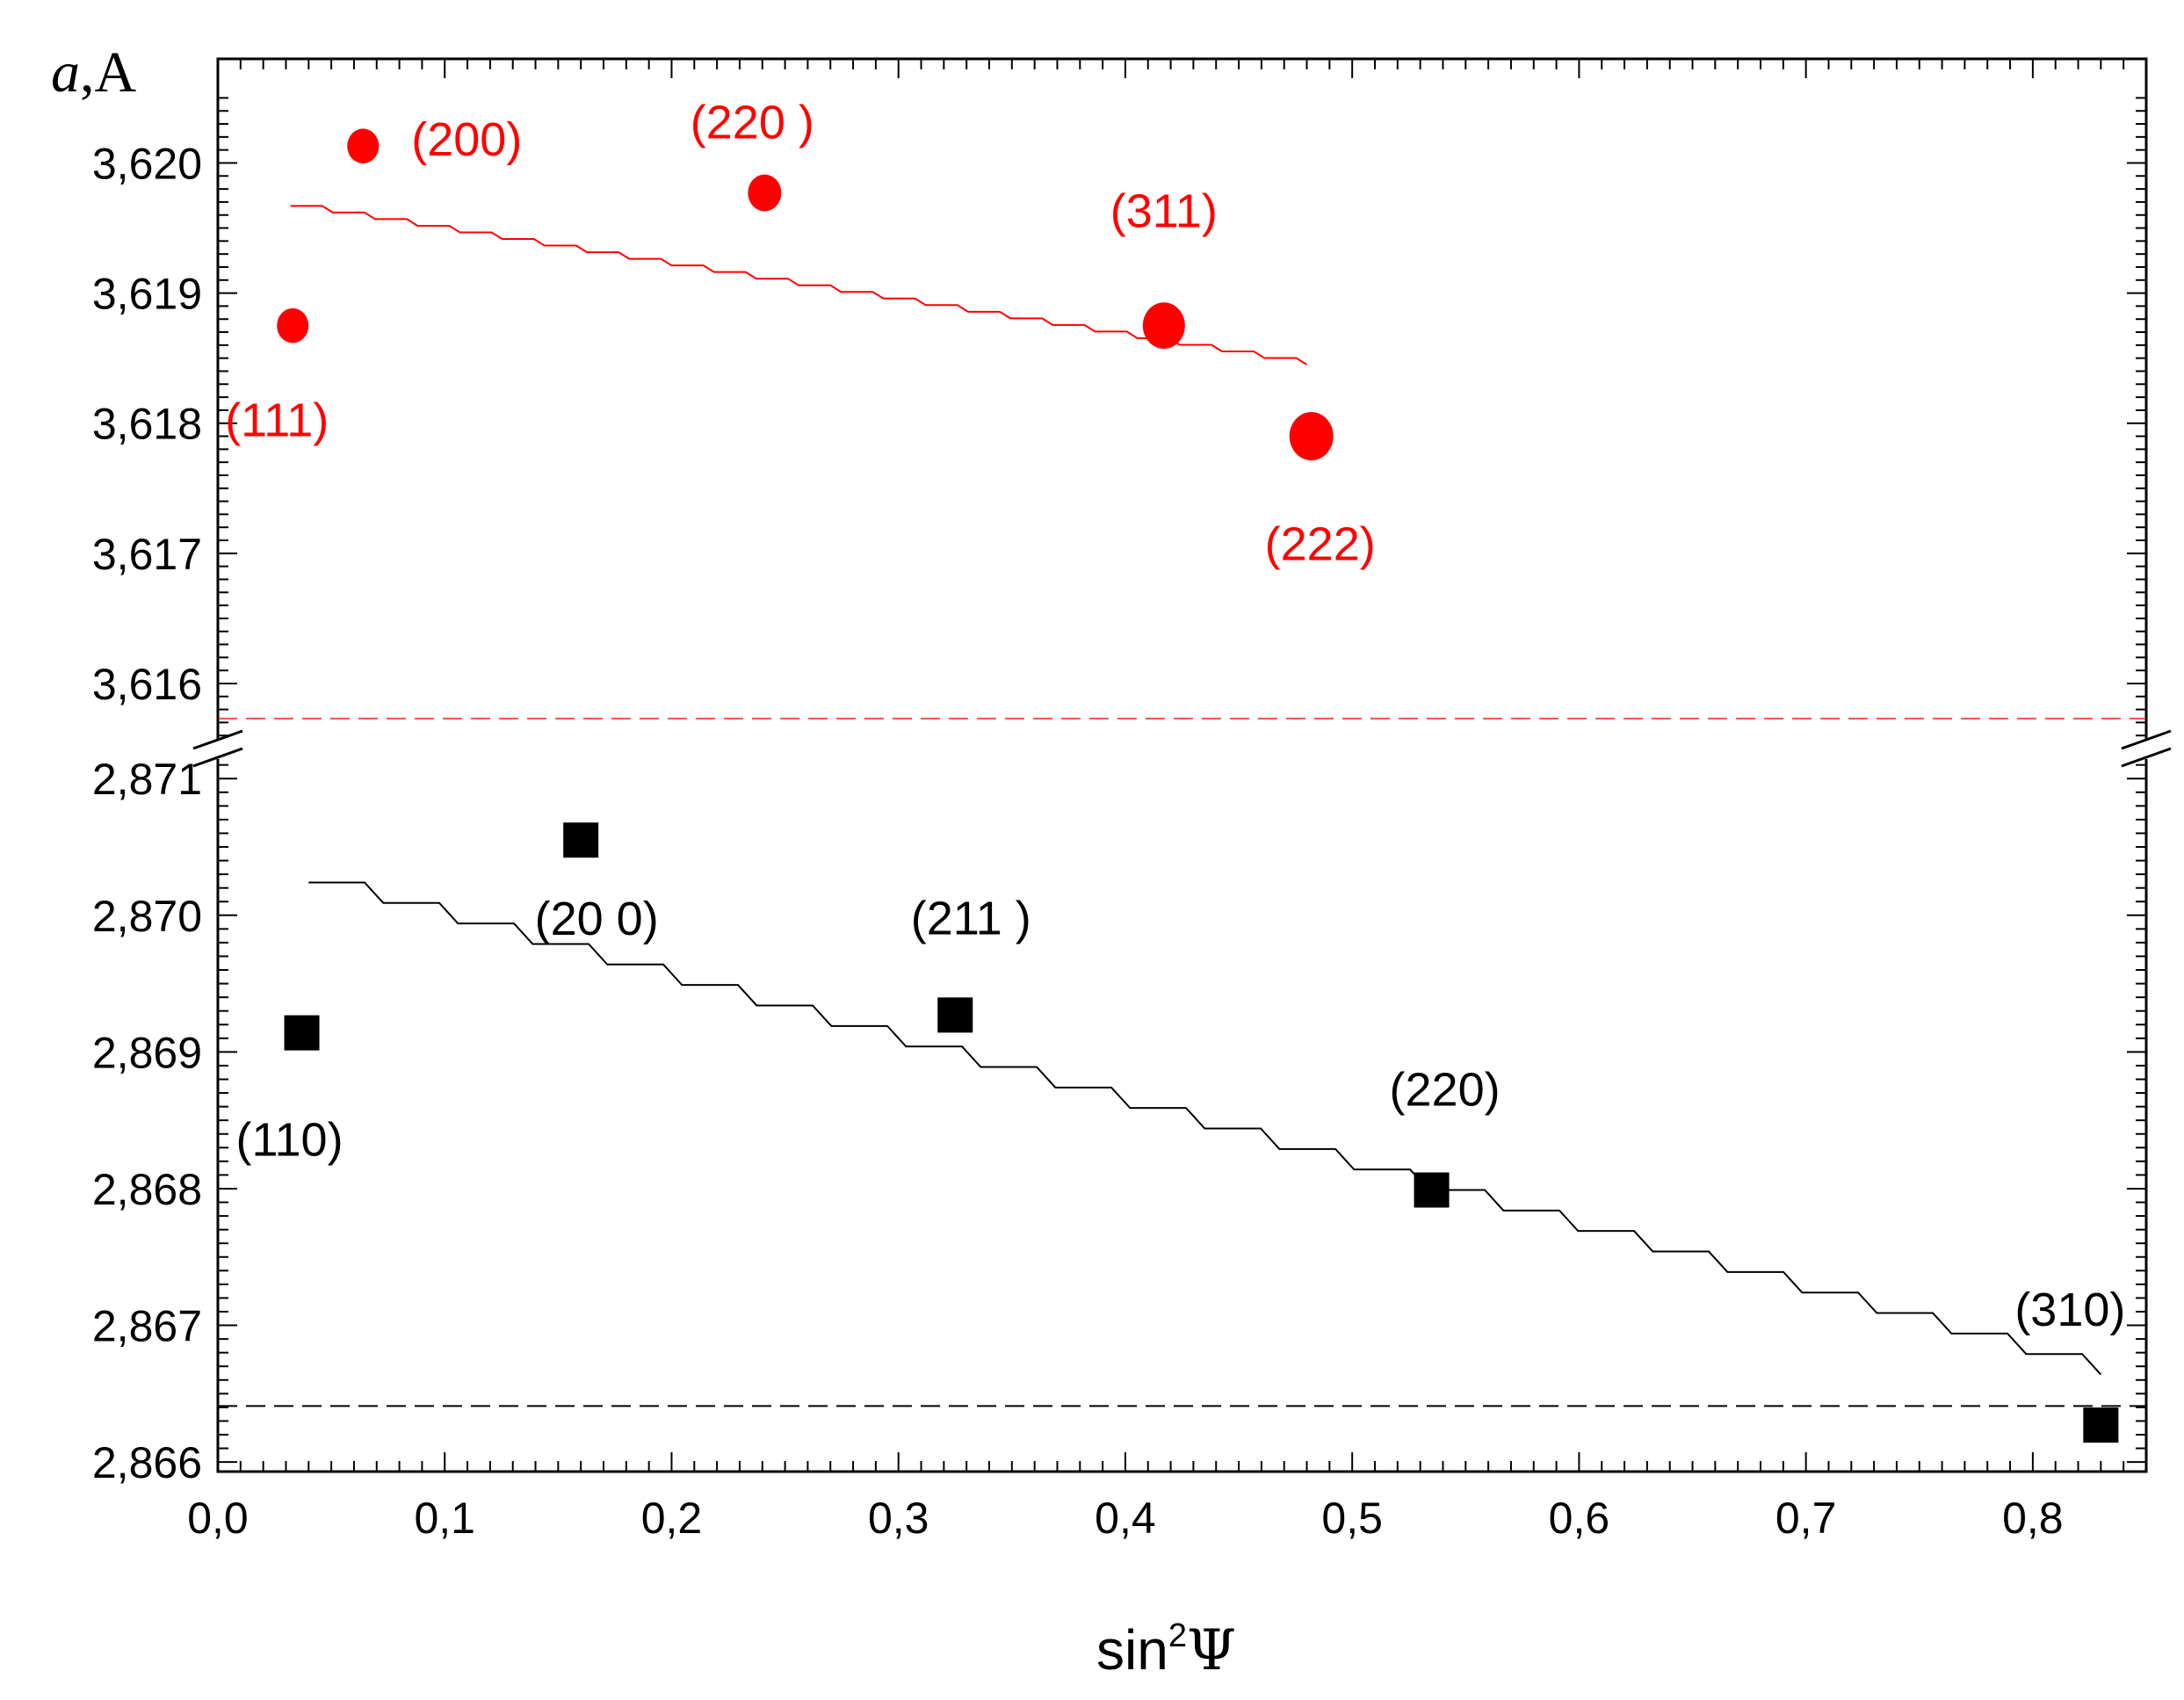 This screenshot has width=2184, height=1700. Describe the element at coordinates (444, 1518) in the screenshot. I see `x-tick-label: 0,1` at that location.